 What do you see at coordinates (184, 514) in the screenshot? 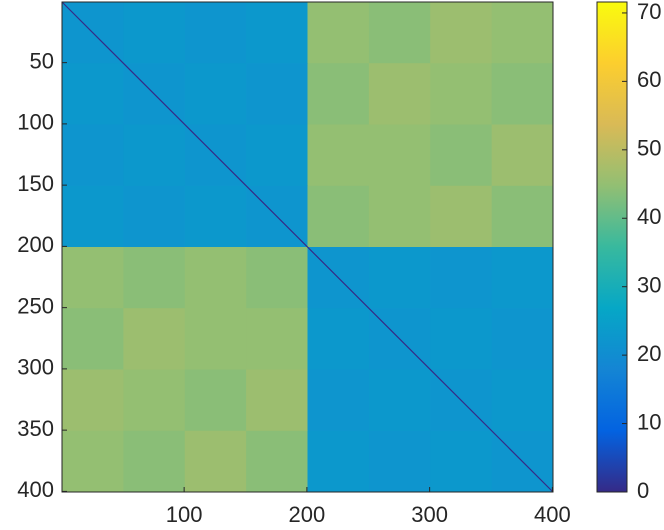
I see `x-tick-label: 100` at bounding box center [184, 514].